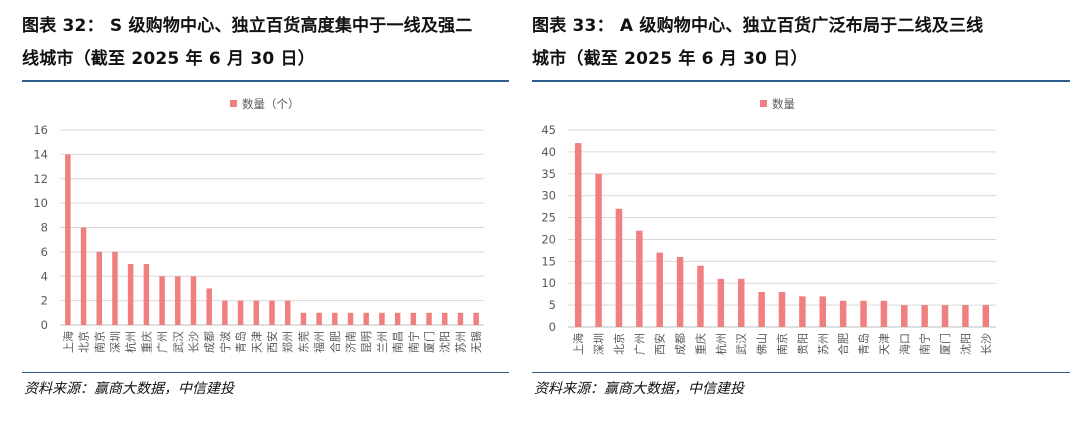  What do you see at coordinates (925, 344) in the screenshot?
I see `x-tick-label: 南宁` at bounding box center [925, 344].